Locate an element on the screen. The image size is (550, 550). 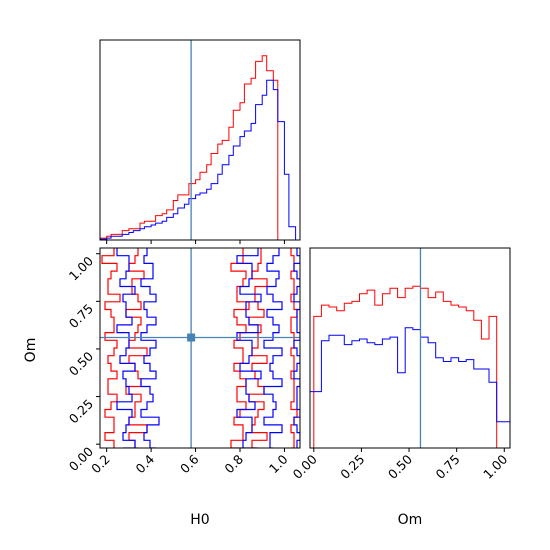
x-tick-label: 0.75 is located at coordinates (447, 467).